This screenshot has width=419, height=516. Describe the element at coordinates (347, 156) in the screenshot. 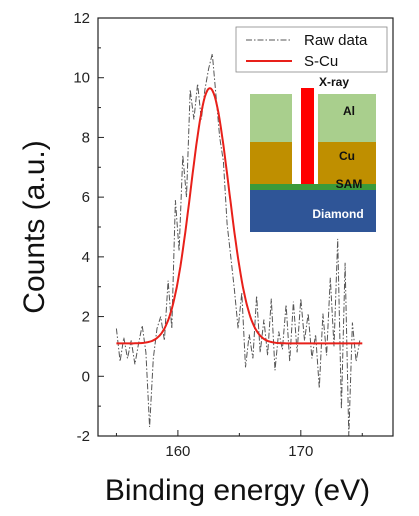

I see `cu-label: Cu` at that location.